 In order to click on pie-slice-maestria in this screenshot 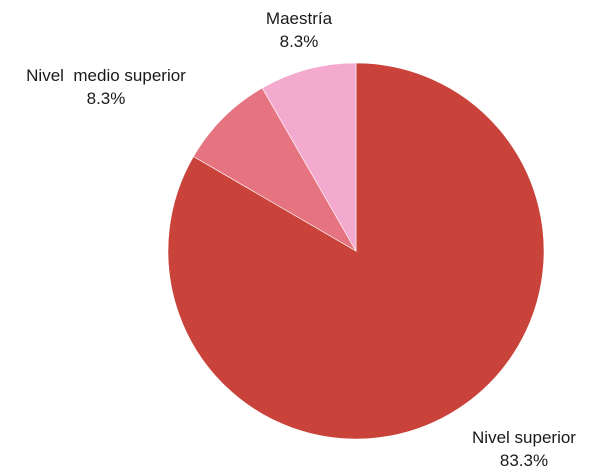, I will do `click(309, 157)`.